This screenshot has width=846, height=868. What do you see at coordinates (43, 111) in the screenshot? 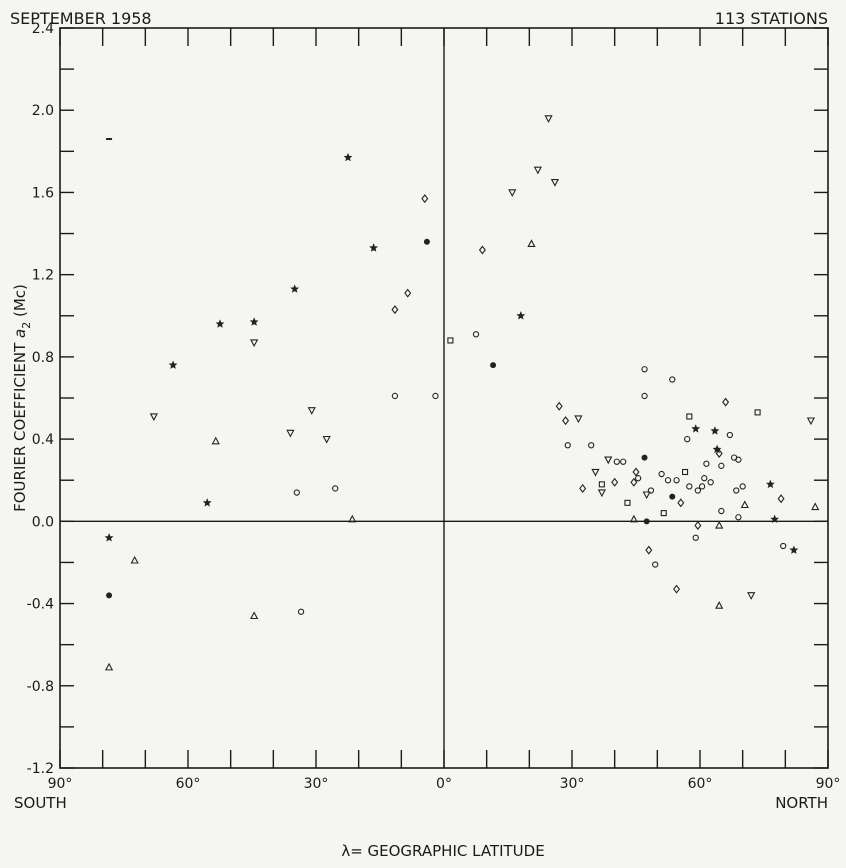
I see `y-tick-label: 2.0` at bounding box center [43, 111].